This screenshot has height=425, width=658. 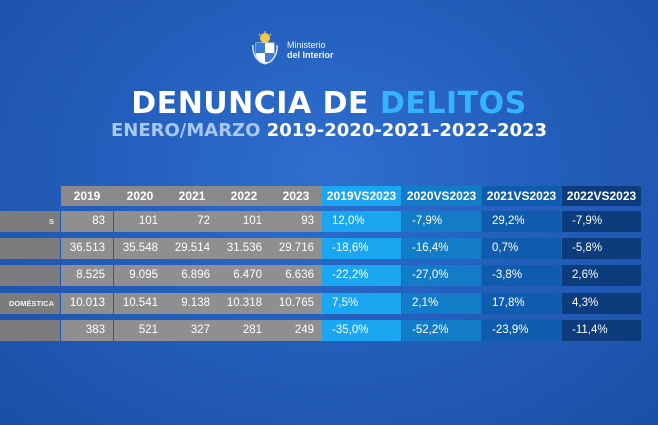 I want to click on subtitle-years: 2019-2020-2021-2022-2023, so click(x=407, y=130).